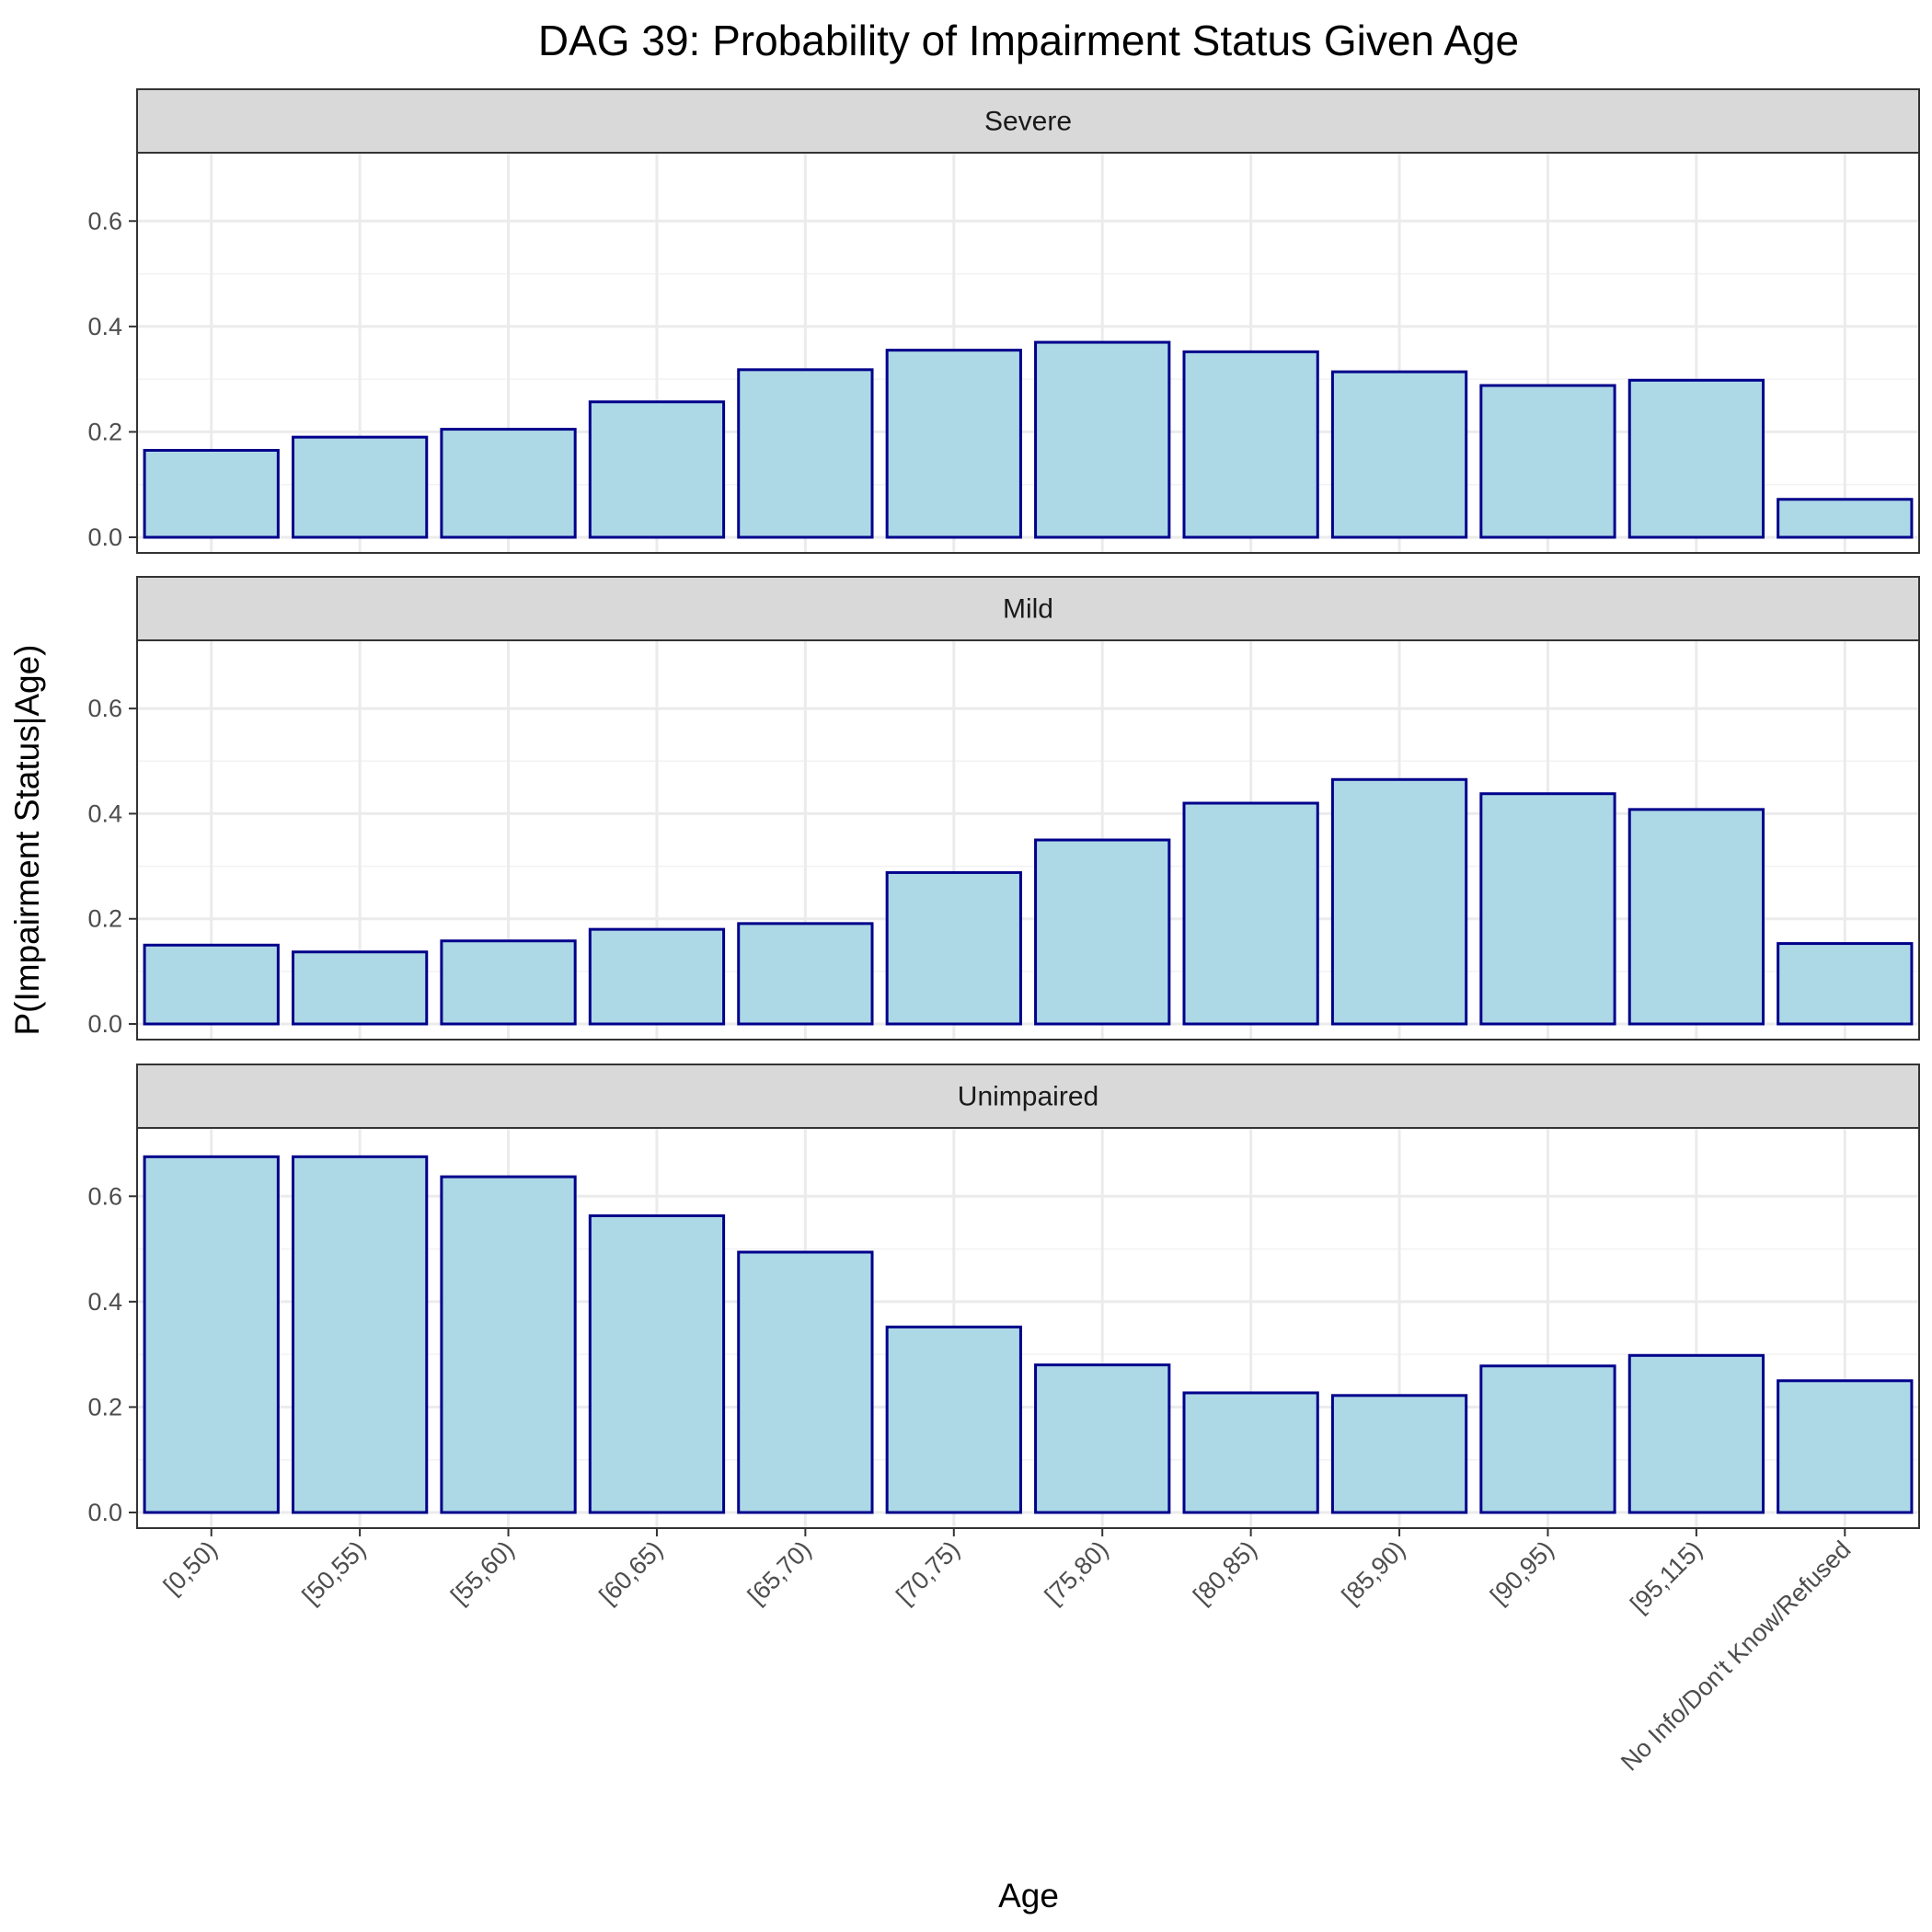 The image size is (1932, 1932). I want to click on x-tick-label: [60,65), so click(631, 1572).